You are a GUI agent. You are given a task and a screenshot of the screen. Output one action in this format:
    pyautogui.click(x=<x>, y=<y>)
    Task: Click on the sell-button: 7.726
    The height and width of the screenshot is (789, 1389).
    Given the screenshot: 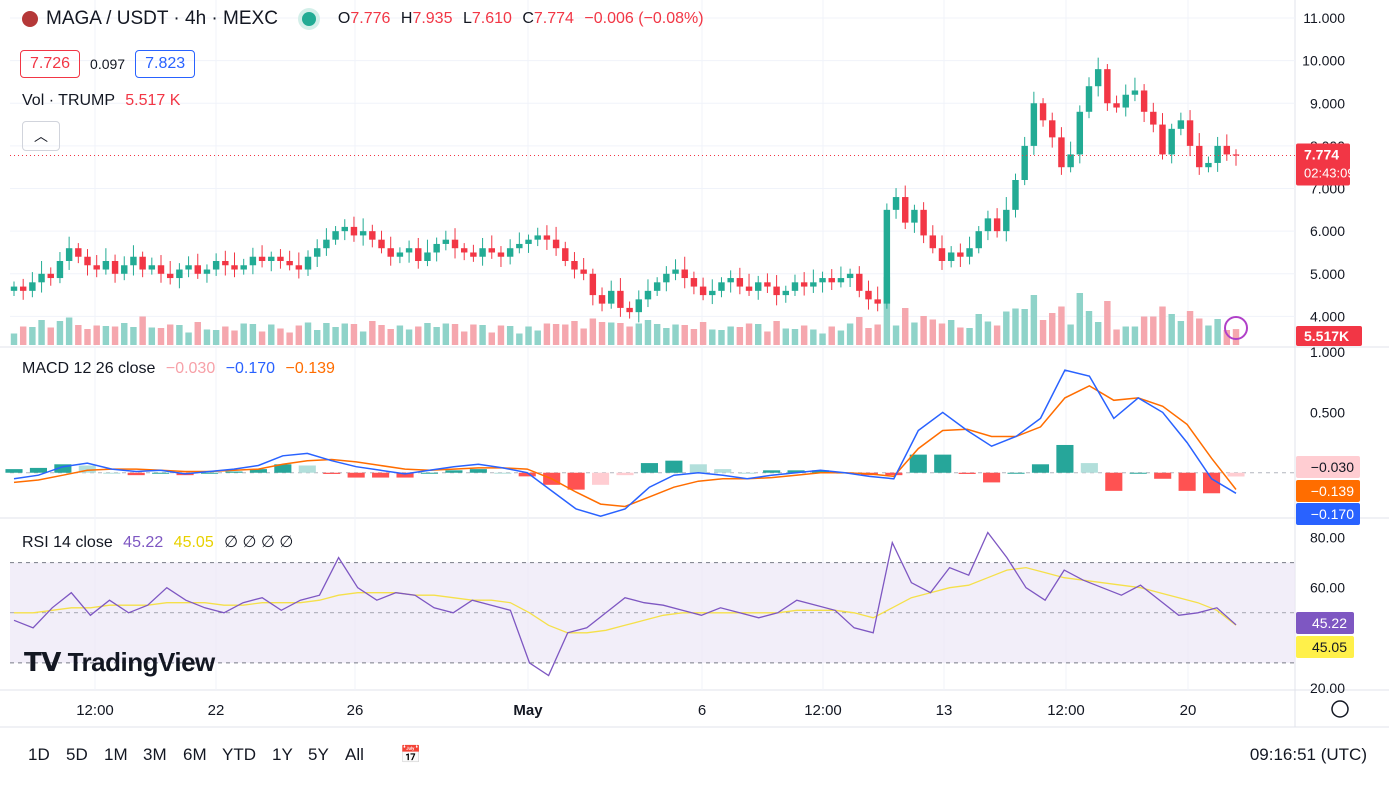 What is the action you would take?
    pyautogui.click(x=50, y=64)
    